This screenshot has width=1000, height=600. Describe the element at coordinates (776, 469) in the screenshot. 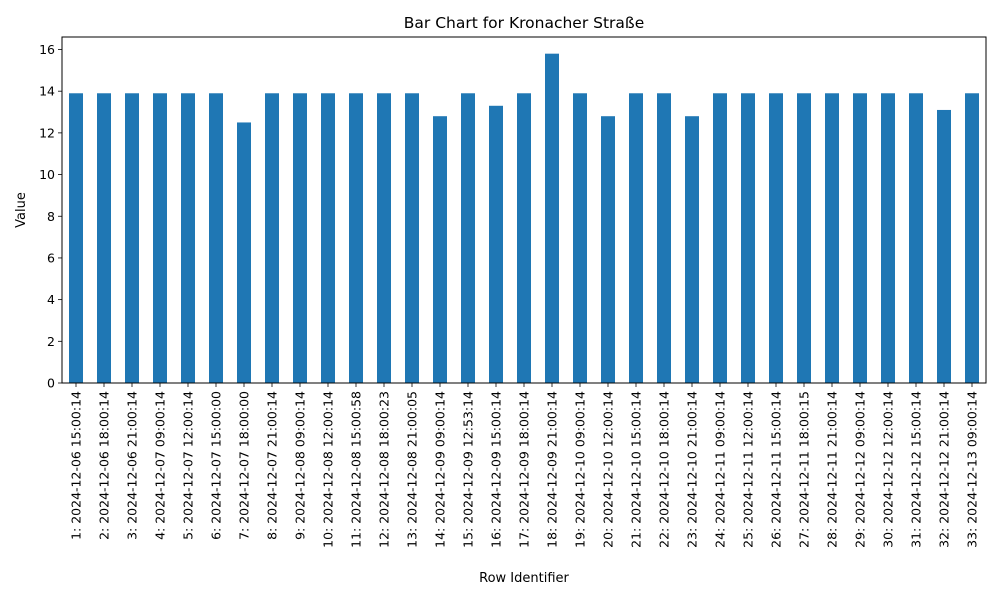

I see `x-tick-label: 26: 2024-12-11 15:00:14` at that location.